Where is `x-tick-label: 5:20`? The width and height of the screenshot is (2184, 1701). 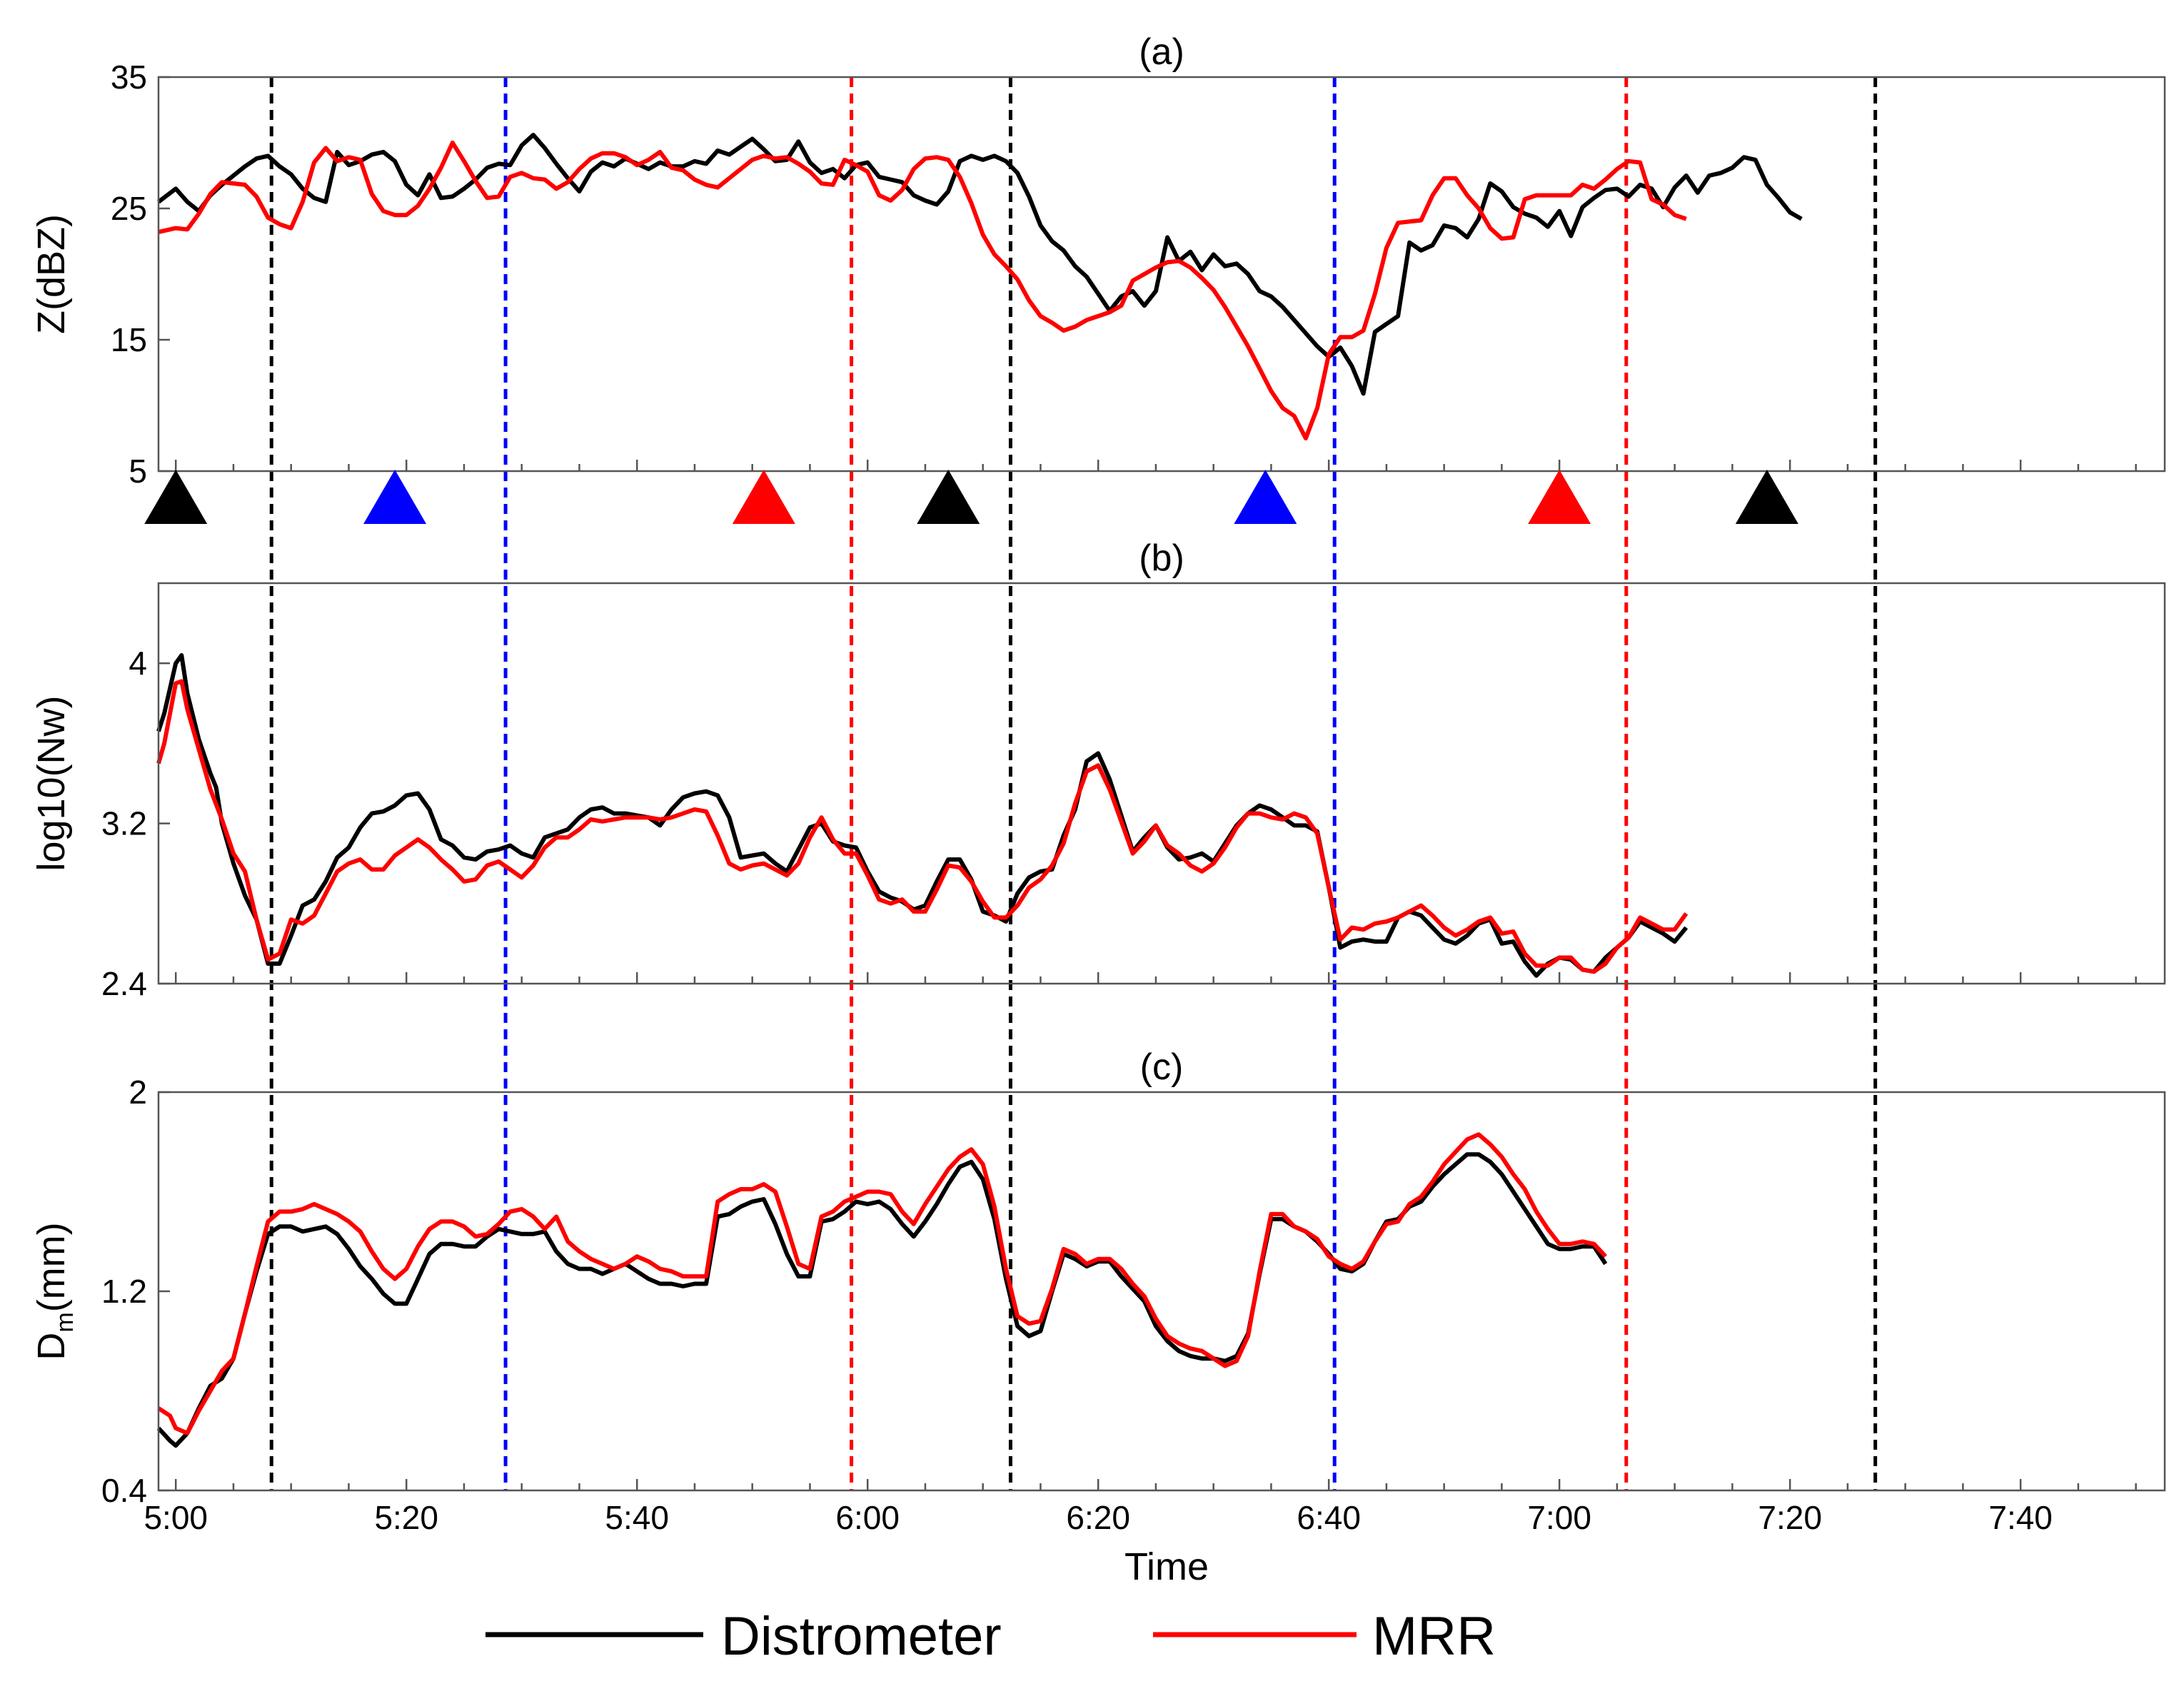 x-tick-label: 5:20 is located at coordinates (406, 1517).